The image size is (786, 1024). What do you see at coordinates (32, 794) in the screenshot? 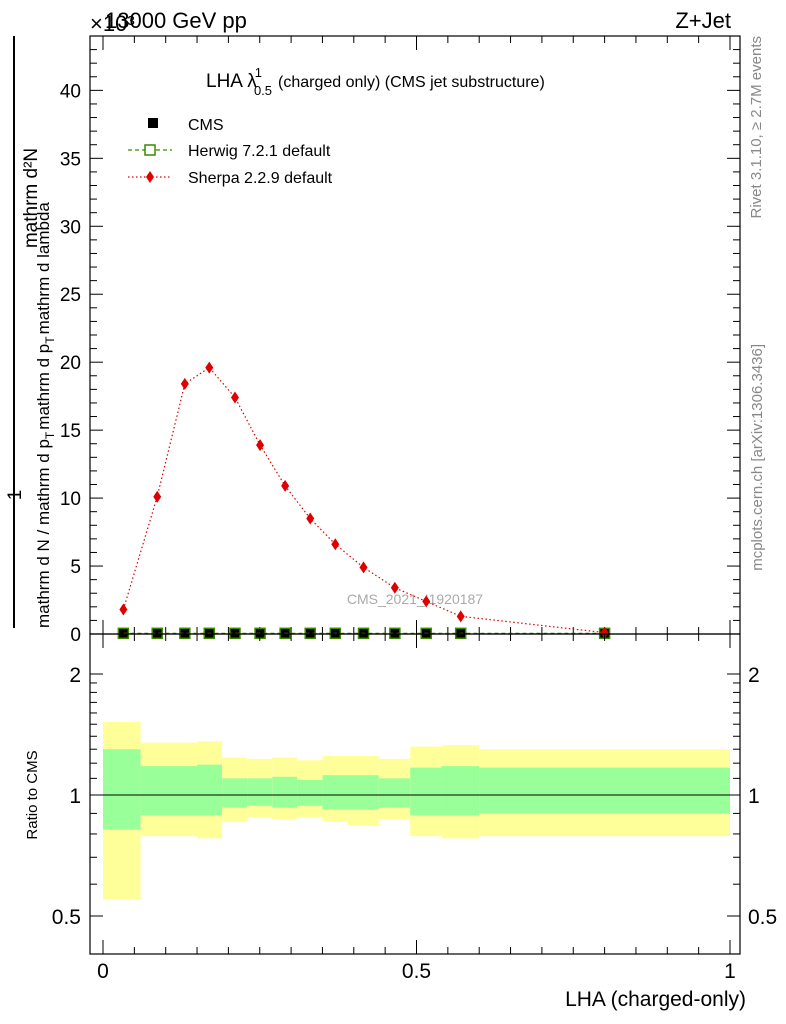
I see `ratio-y-label: Ratio to CMS` at bounding box center [32, 794].